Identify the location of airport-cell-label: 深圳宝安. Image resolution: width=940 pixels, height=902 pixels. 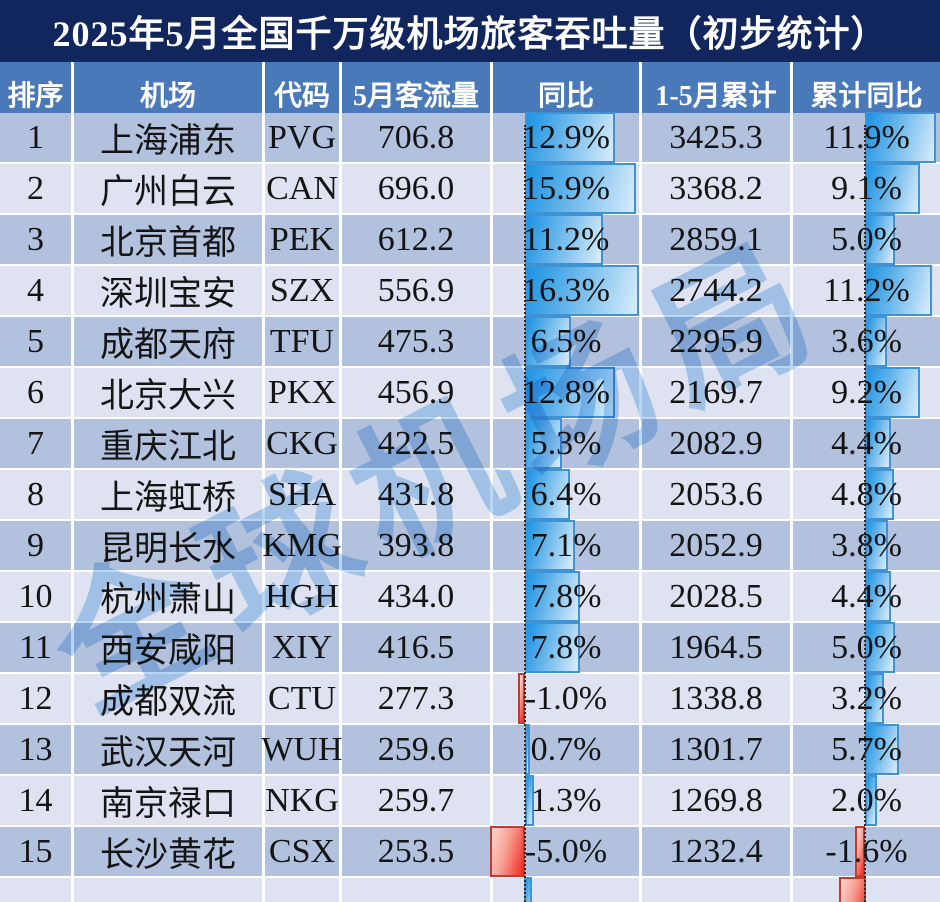
(168, 294).